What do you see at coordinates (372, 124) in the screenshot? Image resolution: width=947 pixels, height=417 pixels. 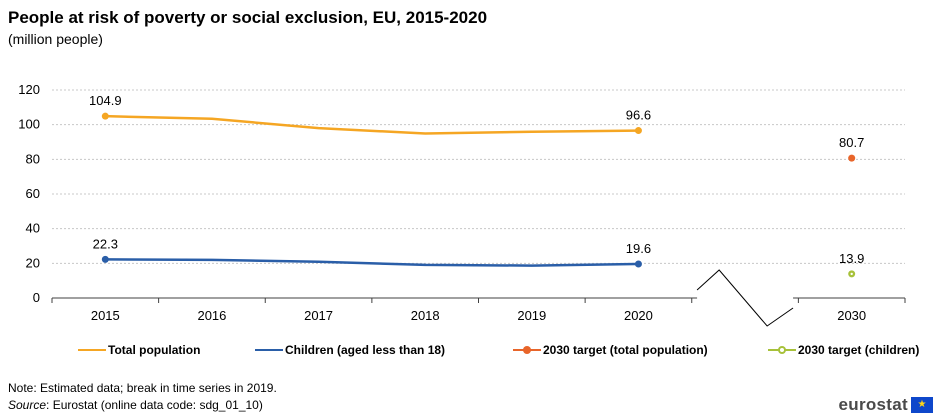 I see `series-line-total` at bounding box center [372, 124].